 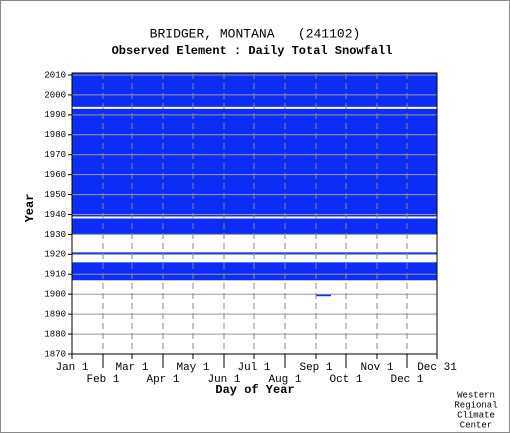 What do you see at coordinates (131, 368) in the screenshot?
I see `x-tick-label: Mar 1` at bounding box center [131, 368].